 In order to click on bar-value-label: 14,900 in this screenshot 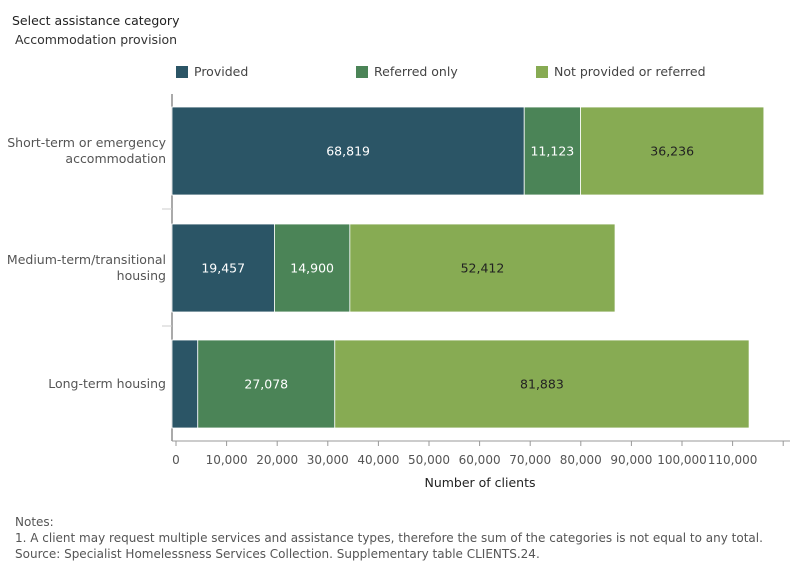, I will do `click(312, 268)`.